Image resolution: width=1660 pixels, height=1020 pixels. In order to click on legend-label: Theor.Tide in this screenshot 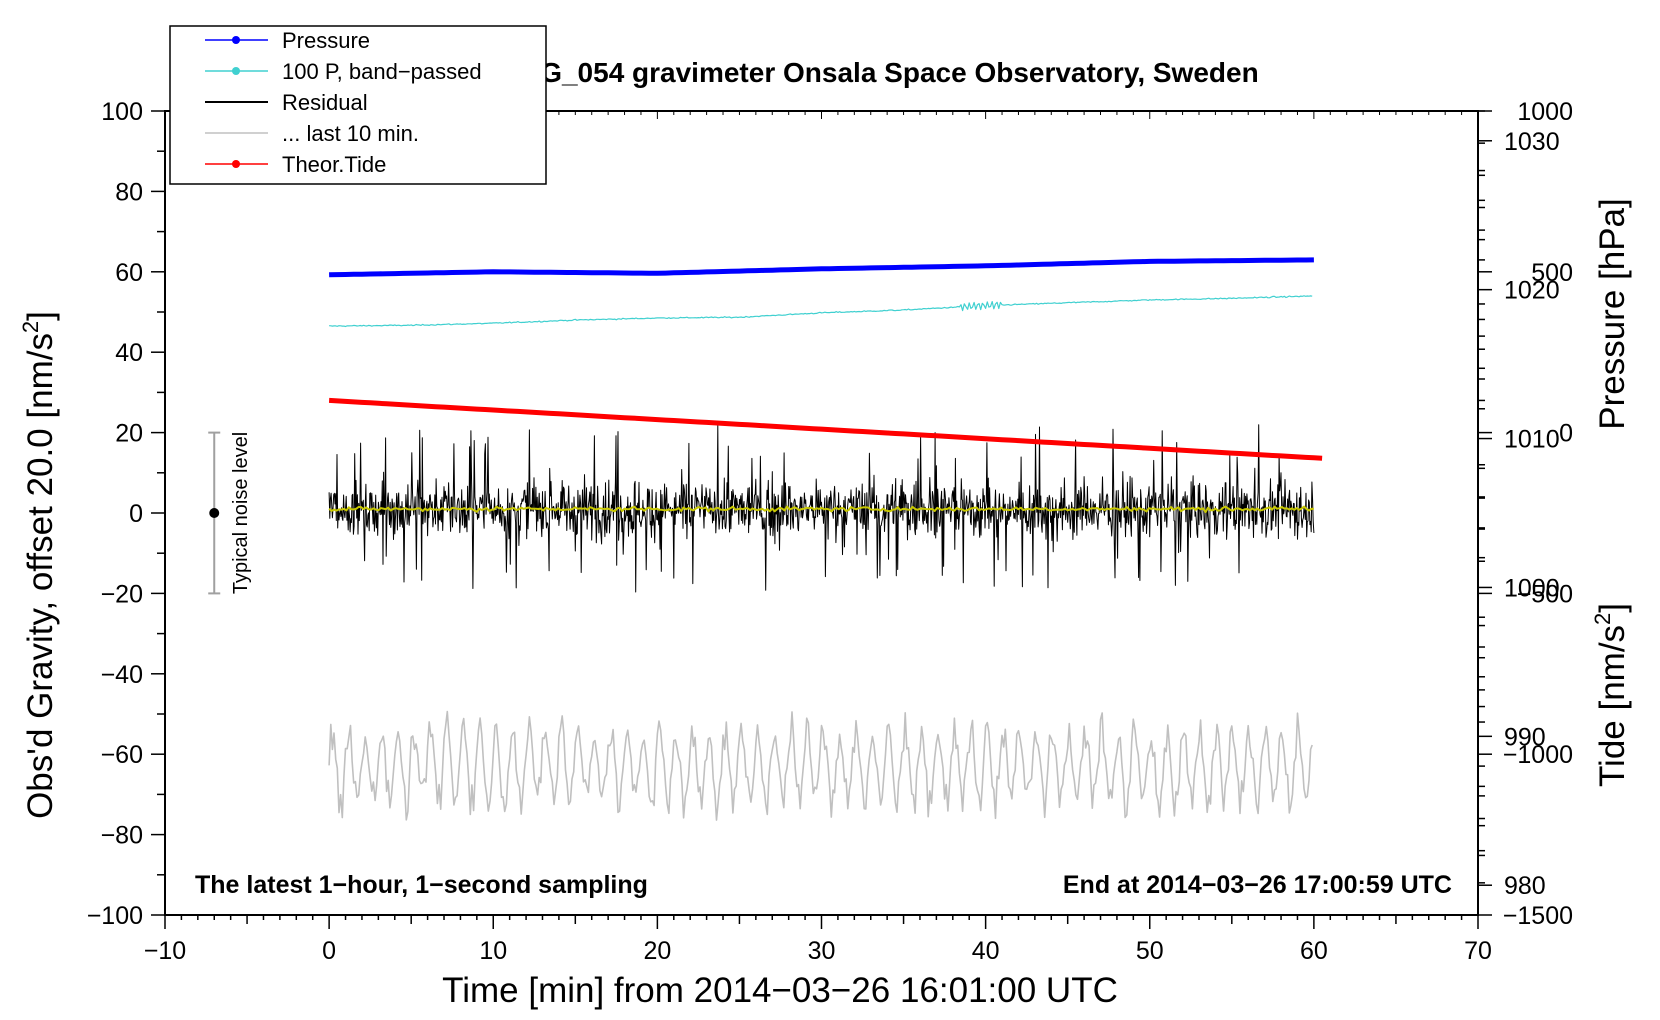, I will do `click(334, 164)`.